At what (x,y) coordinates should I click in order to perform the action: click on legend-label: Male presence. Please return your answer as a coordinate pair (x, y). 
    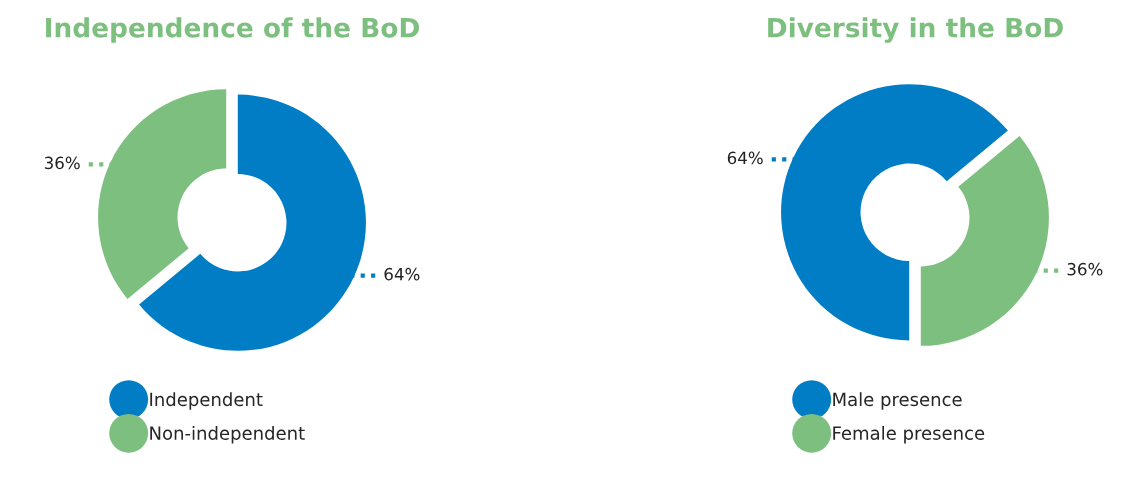
    Looking at the image, I should click on (897, 401).